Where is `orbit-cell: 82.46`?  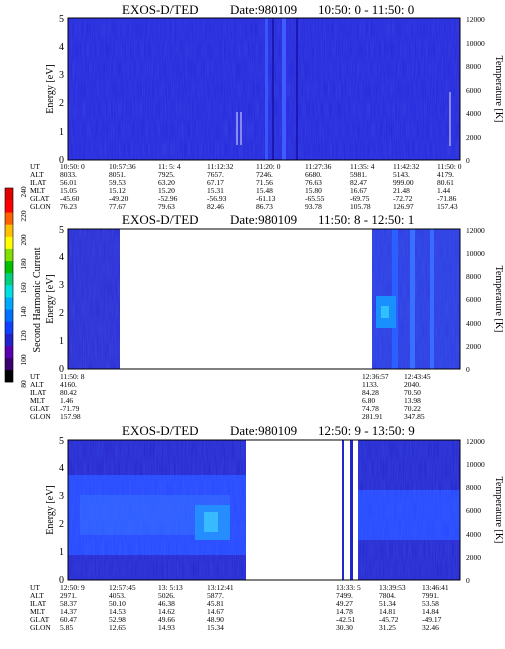 orbit-cell: 82.46 is located at coordinates (215, 206).